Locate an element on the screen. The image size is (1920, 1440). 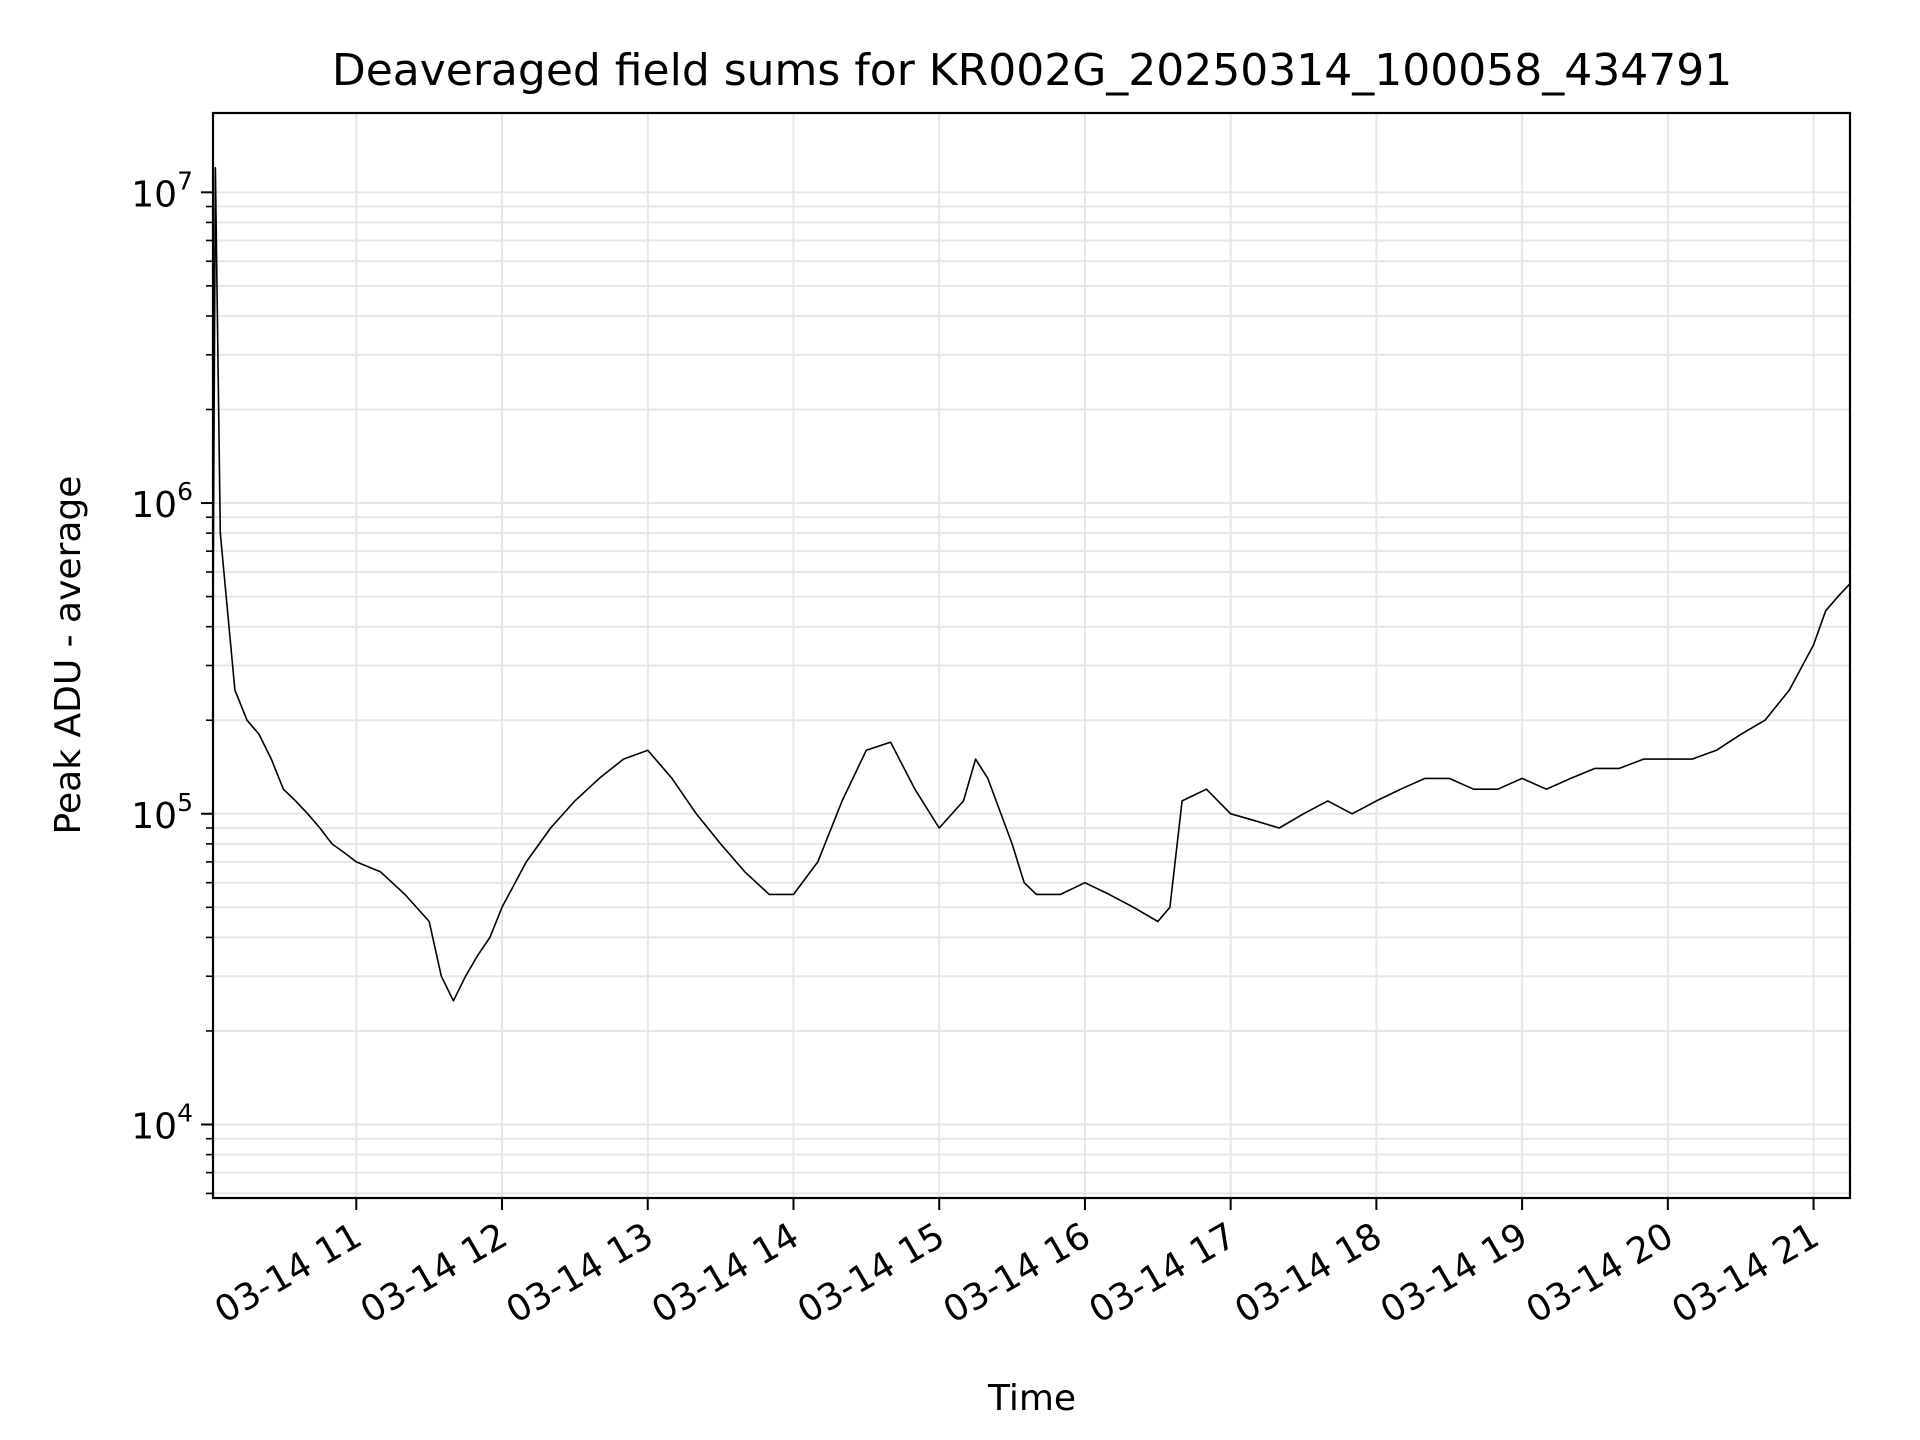
y-tick-label: 10⁵ is located at coordinates (162, 812).